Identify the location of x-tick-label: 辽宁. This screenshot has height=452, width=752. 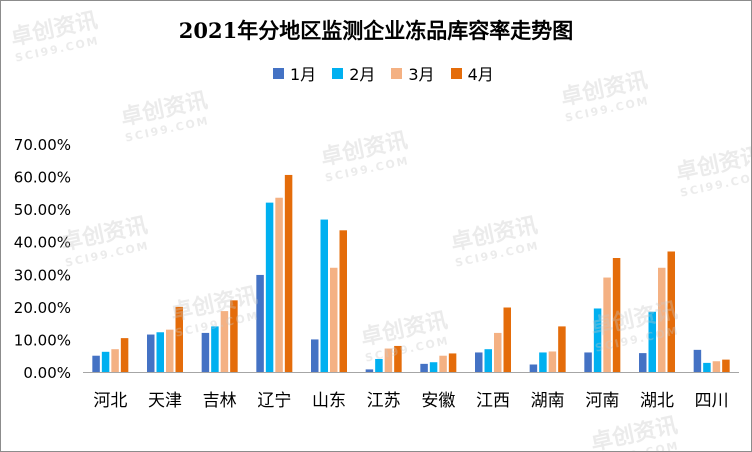
(274, 401).